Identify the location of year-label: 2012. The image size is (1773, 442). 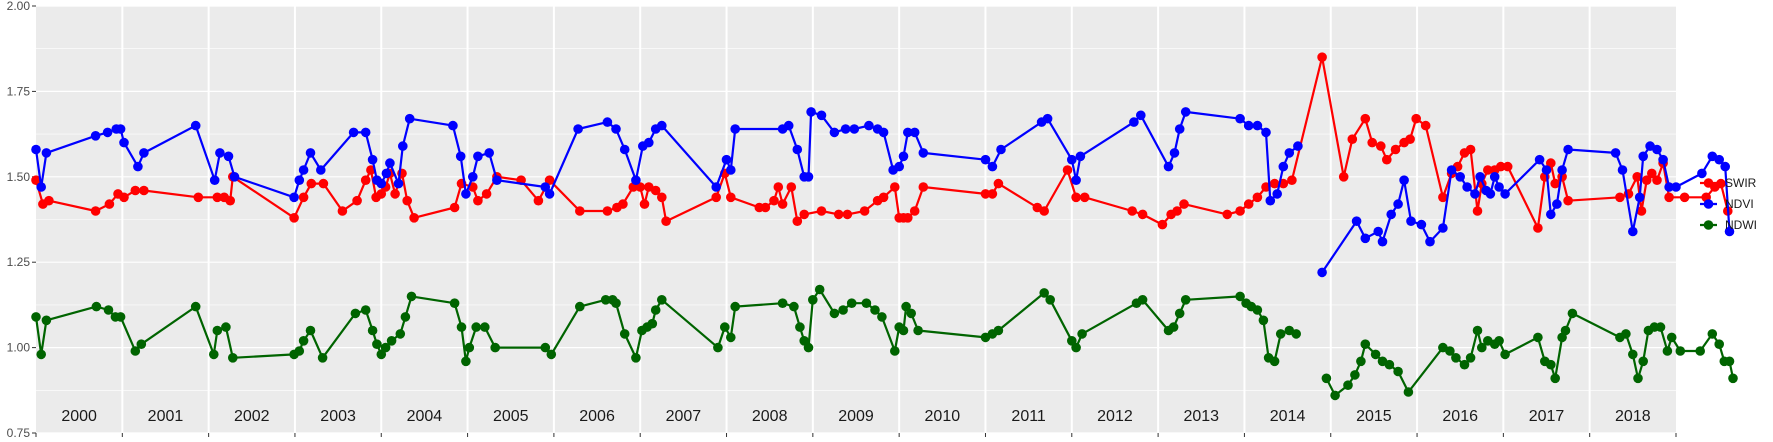
(1115, 416).